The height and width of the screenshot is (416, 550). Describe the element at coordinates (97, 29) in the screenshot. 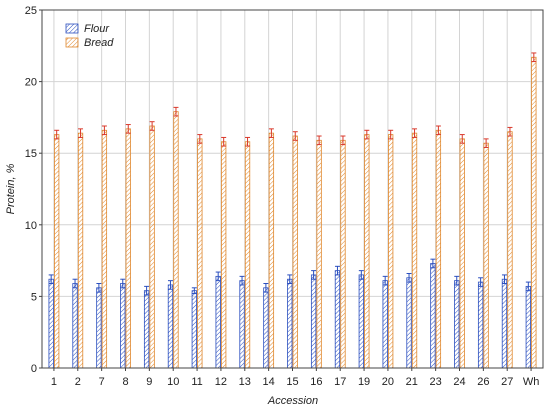

I see `flour-legend-label: Flour` at that location.